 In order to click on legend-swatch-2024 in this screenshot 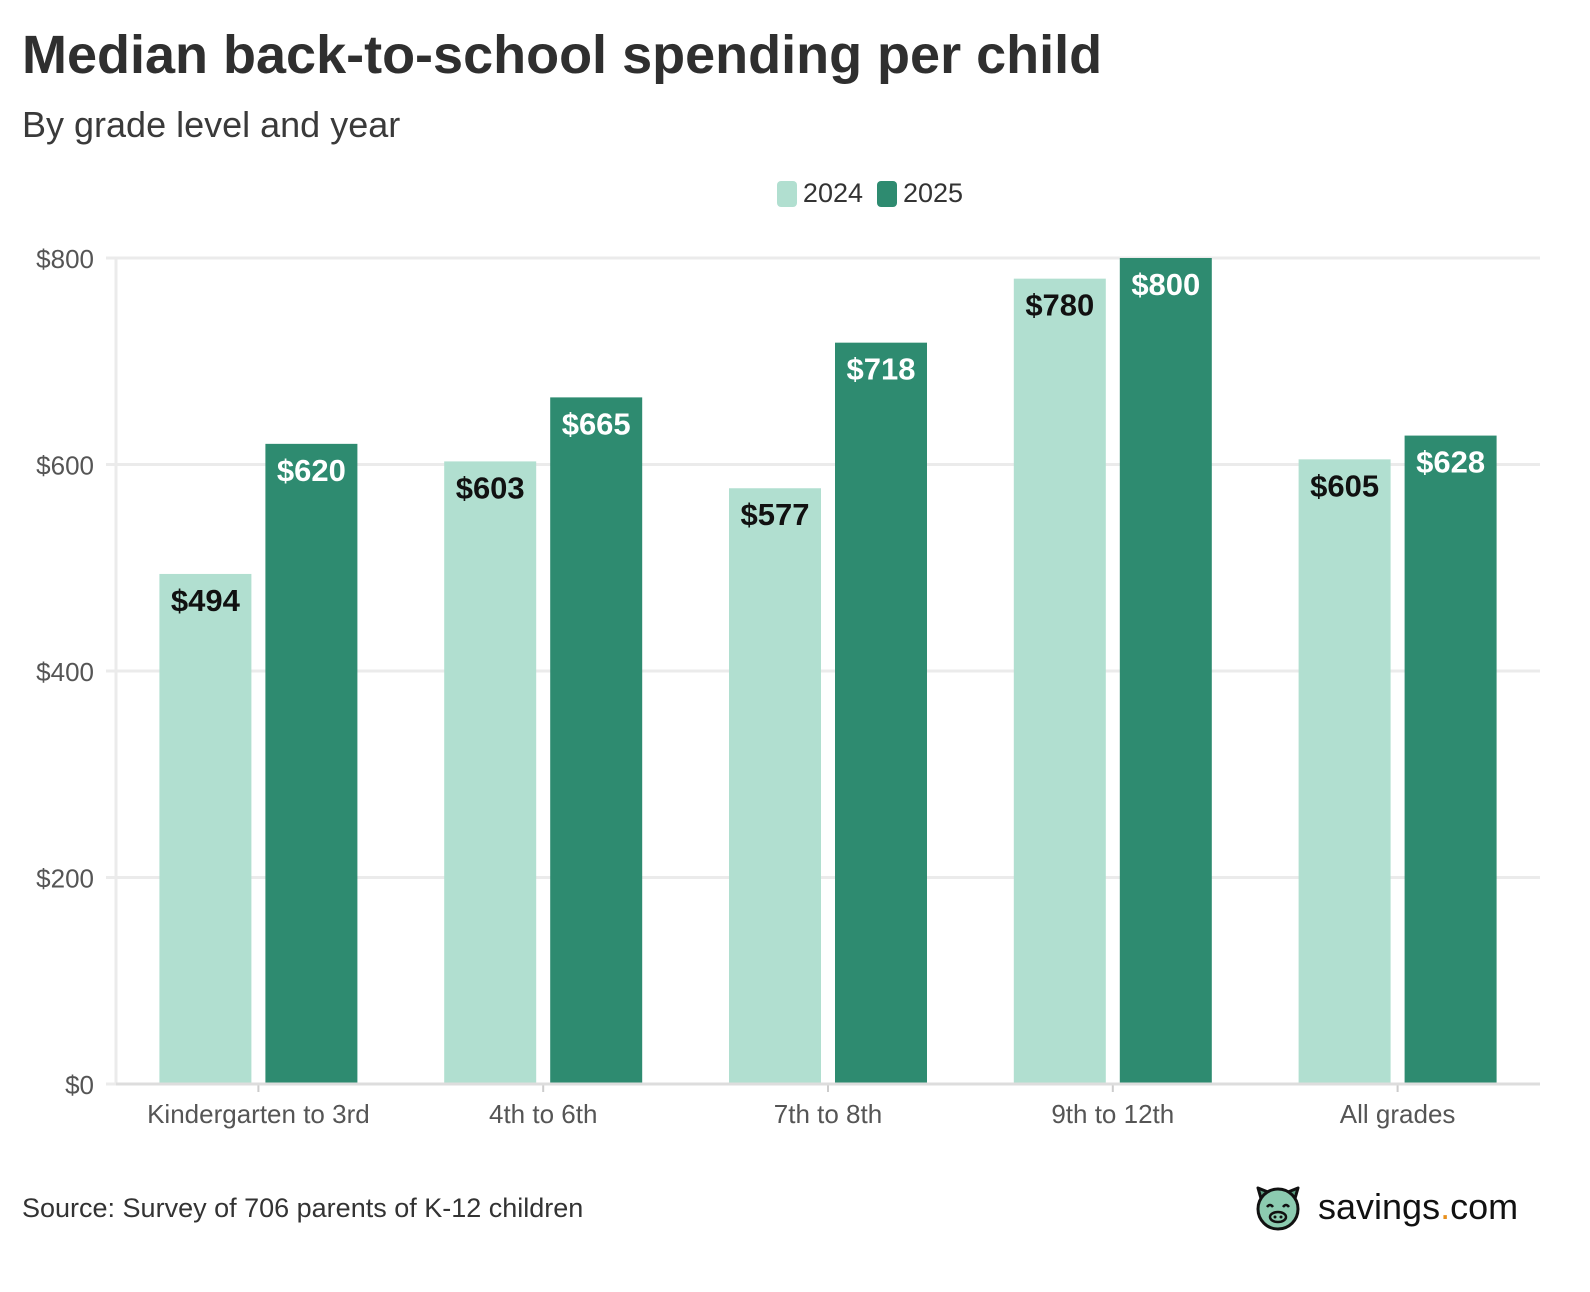, I will do `click(786, 193)`.